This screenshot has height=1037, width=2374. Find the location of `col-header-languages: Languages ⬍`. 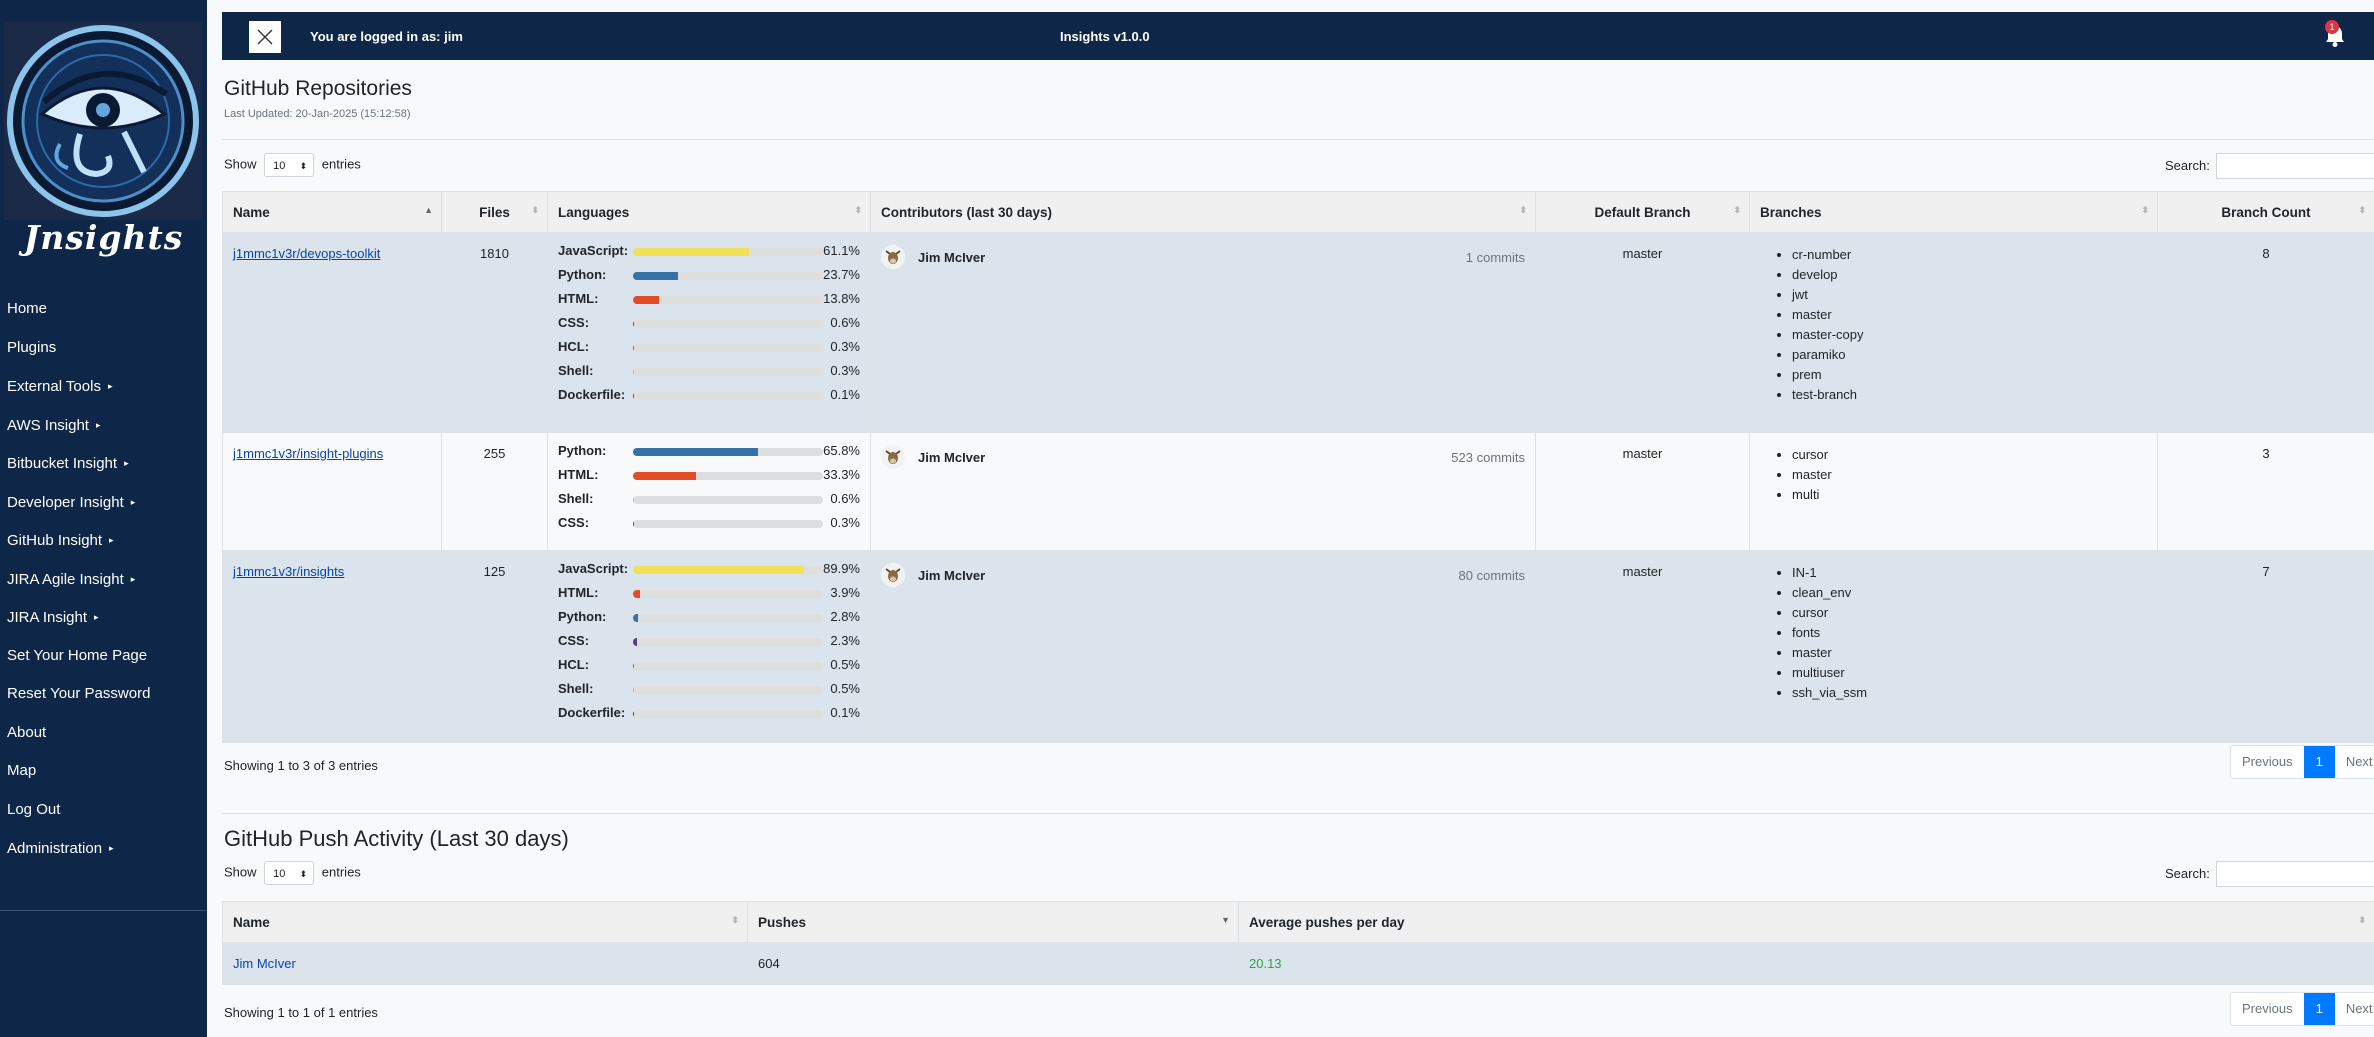

col-header-languages: Languages ⬍ is located at coordinates (709, 212).